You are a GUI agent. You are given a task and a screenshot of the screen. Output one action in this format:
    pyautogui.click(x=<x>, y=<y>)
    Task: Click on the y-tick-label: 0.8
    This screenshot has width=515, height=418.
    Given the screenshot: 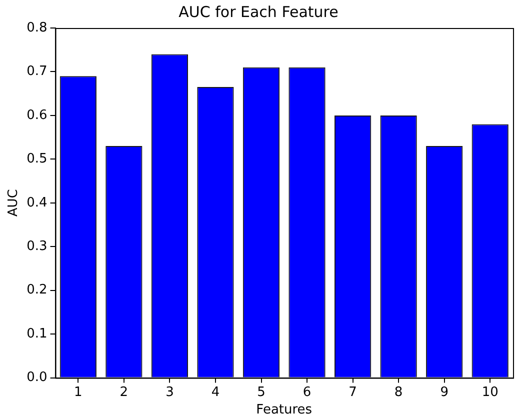 What is the action you would take?
    pyautogui.click(x=37, y=28)
    